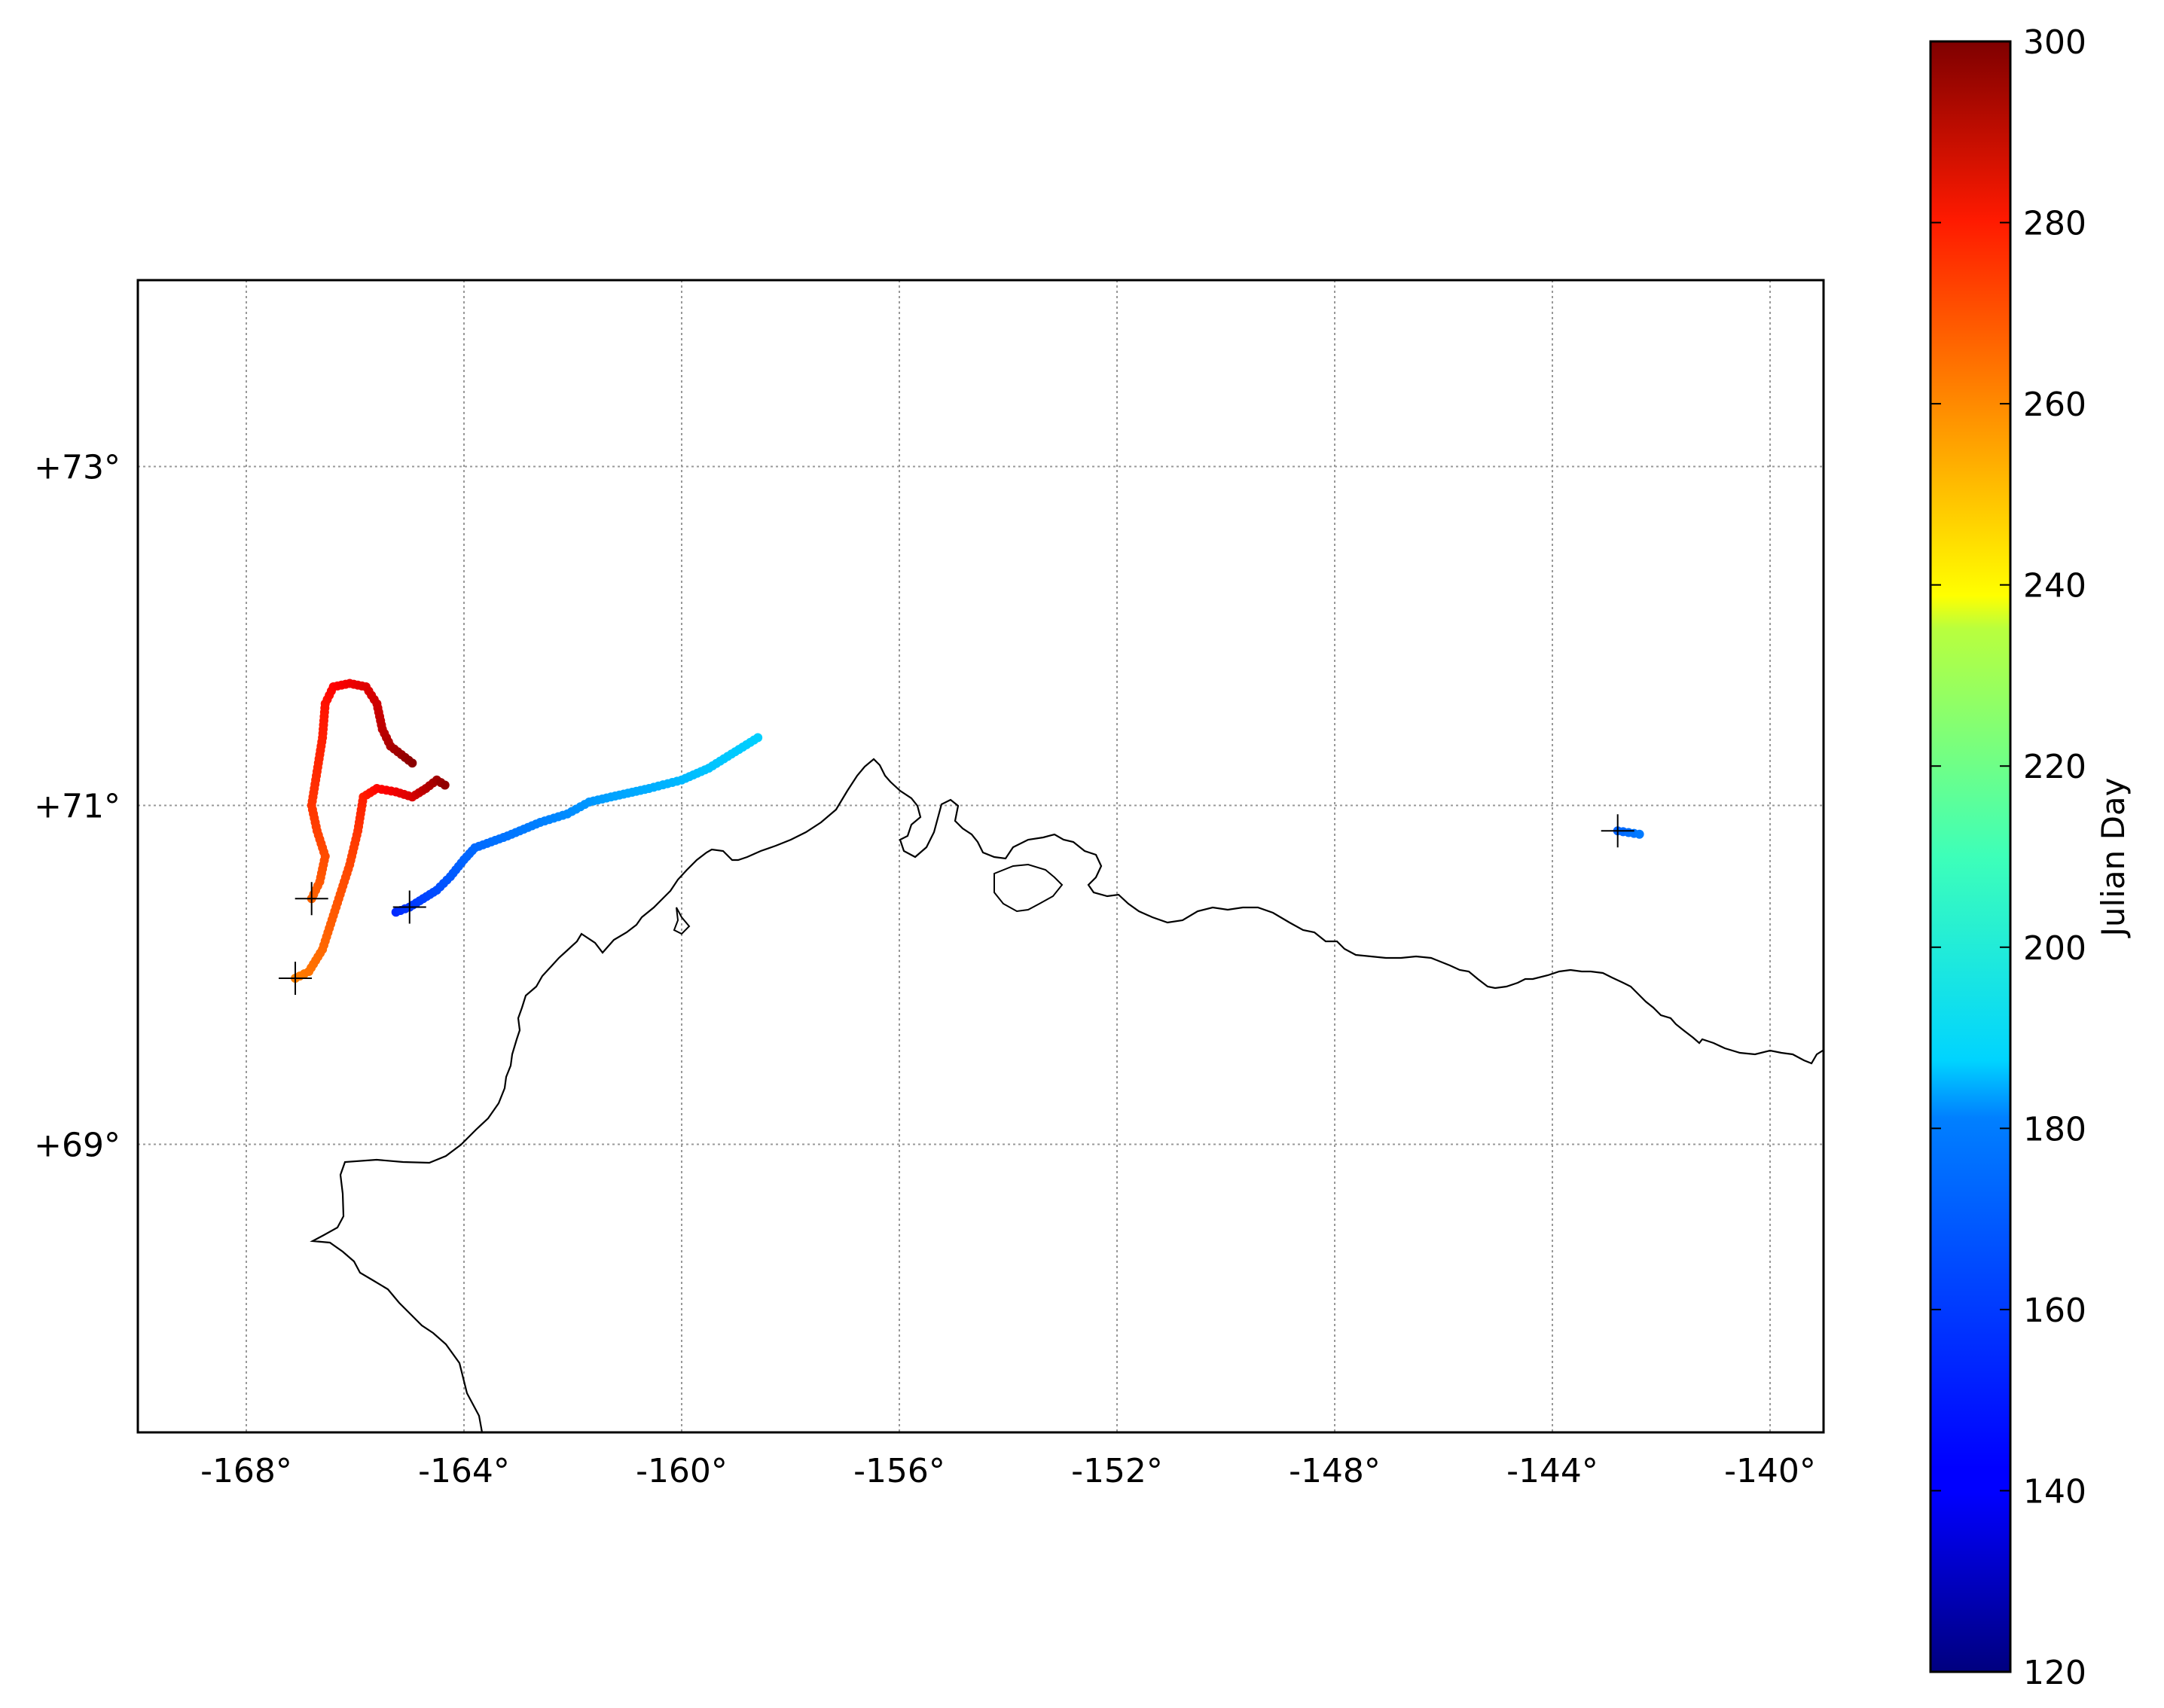 The height and width of the screenshot is (1708, 2164). What do you see at coordinates (246, 1471) in the screenshot?
I see `x-tick-label: -168°` at bounding box center [246, 1471].